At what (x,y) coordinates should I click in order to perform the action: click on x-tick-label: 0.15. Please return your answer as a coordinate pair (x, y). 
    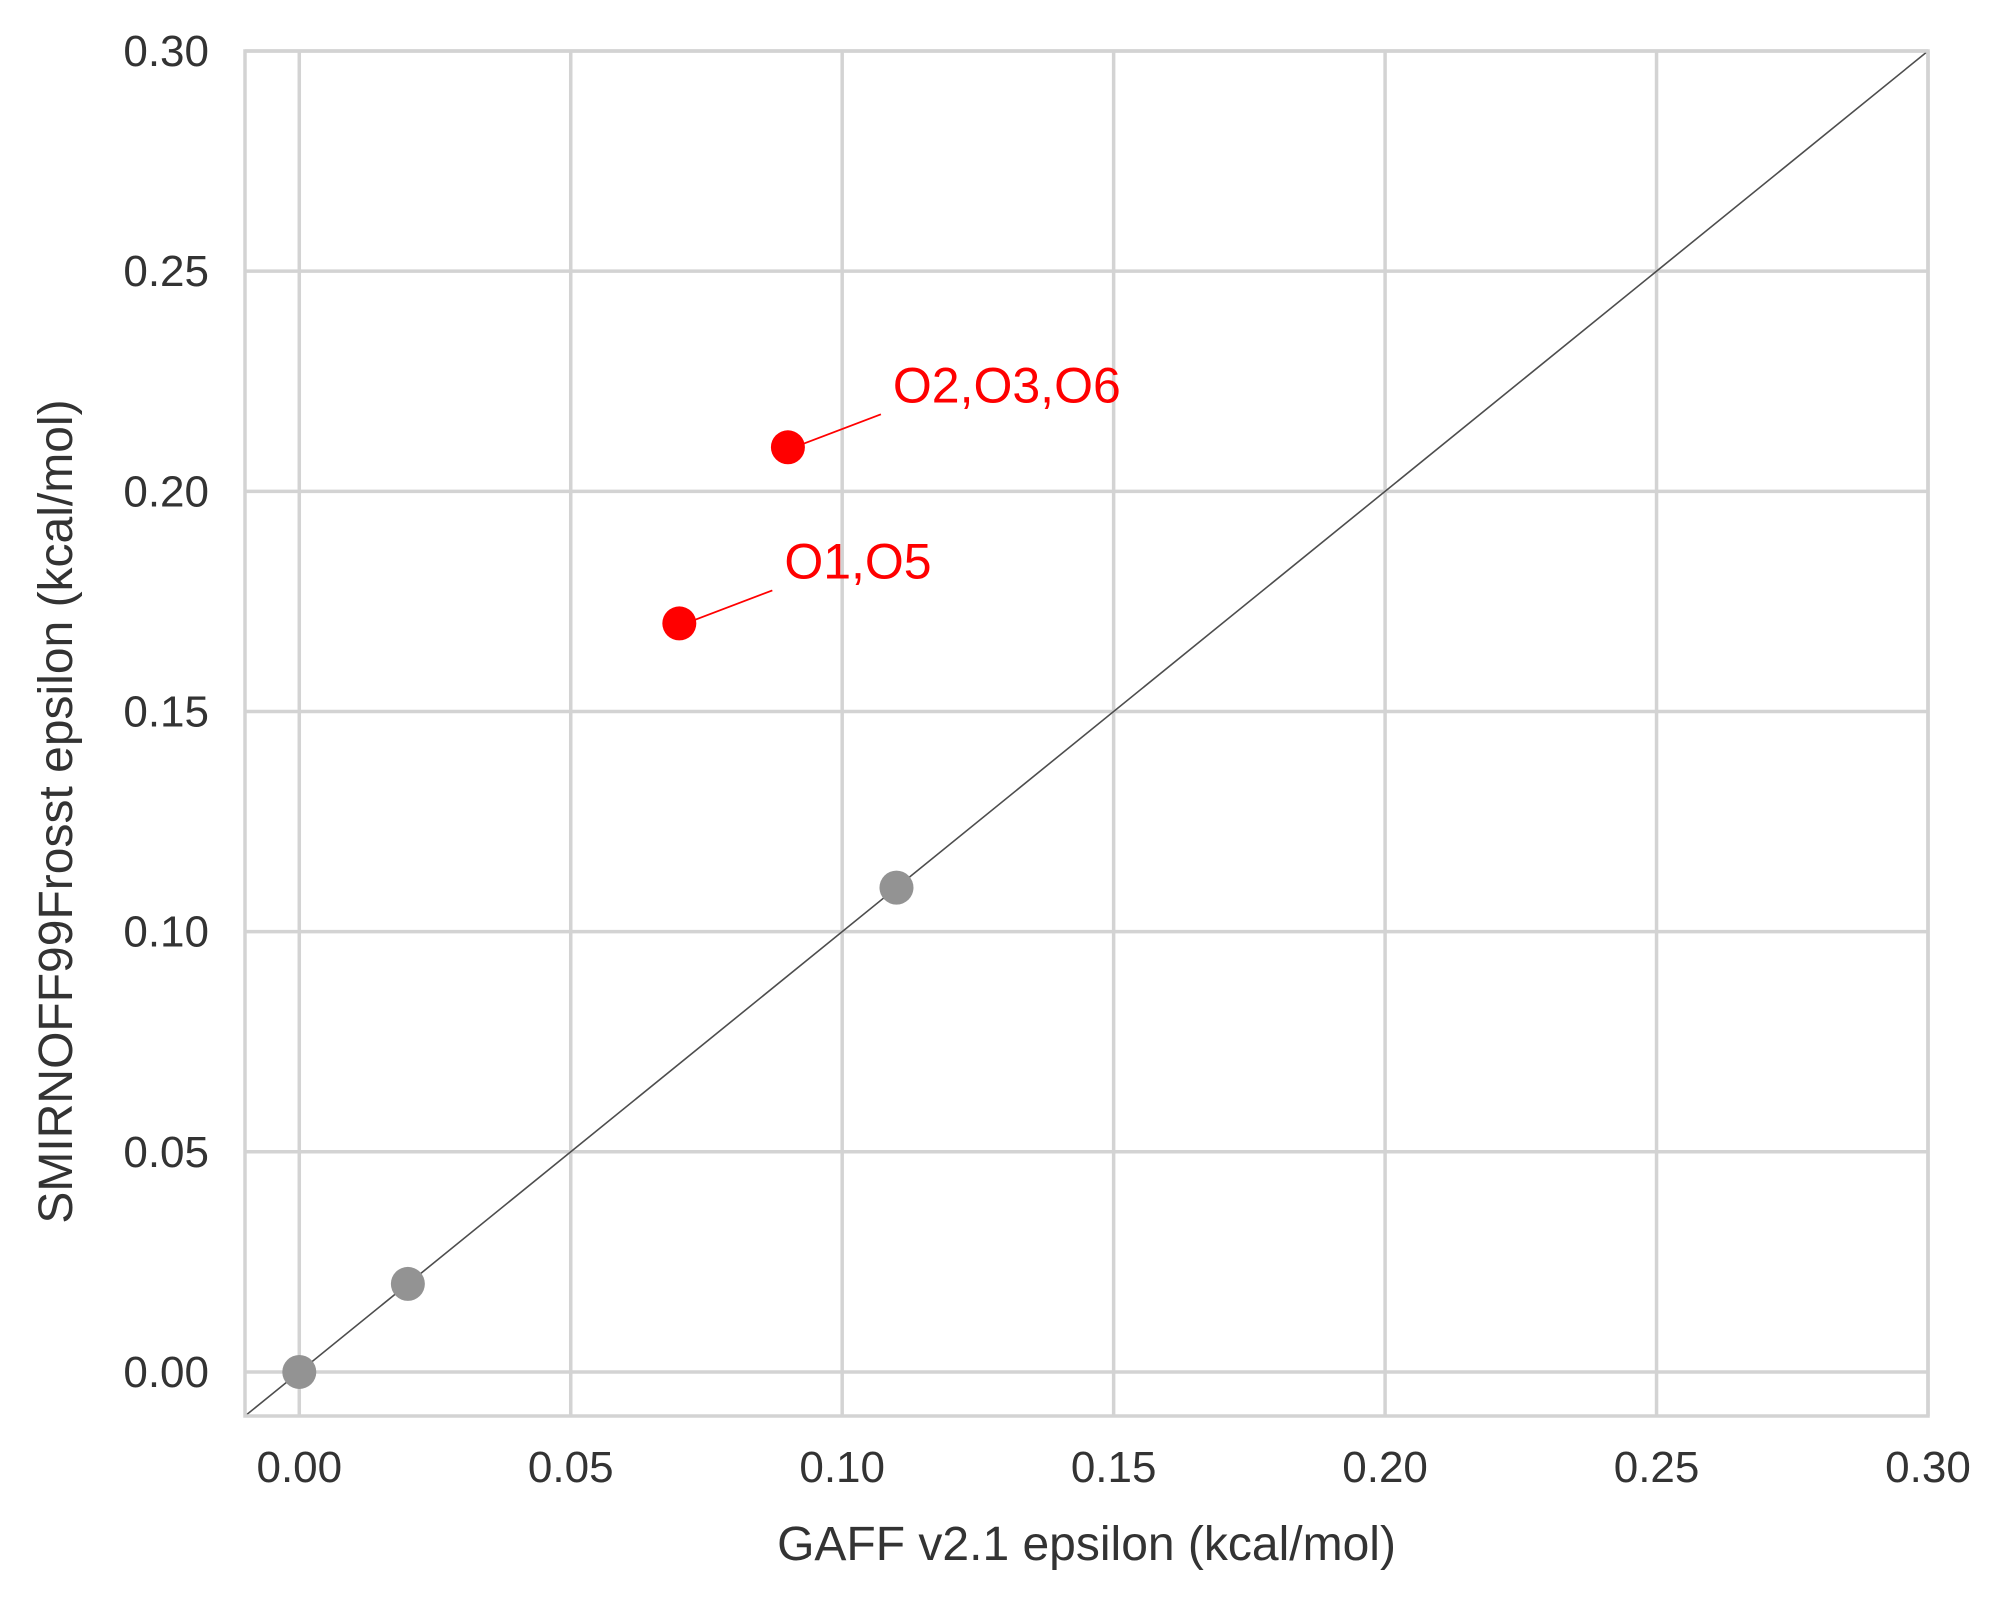
    Looking at the image, I should click on (1114, 1467).